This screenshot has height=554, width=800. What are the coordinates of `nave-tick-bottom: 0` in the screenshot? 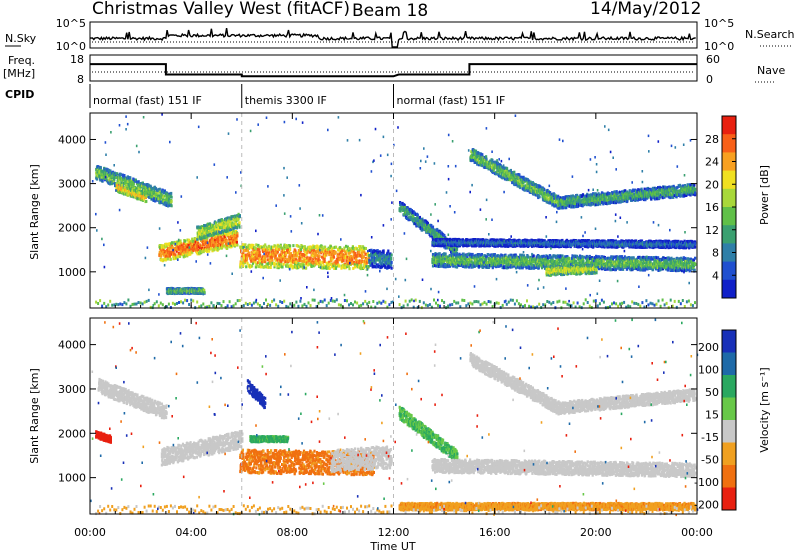 It's located at (709, 79).